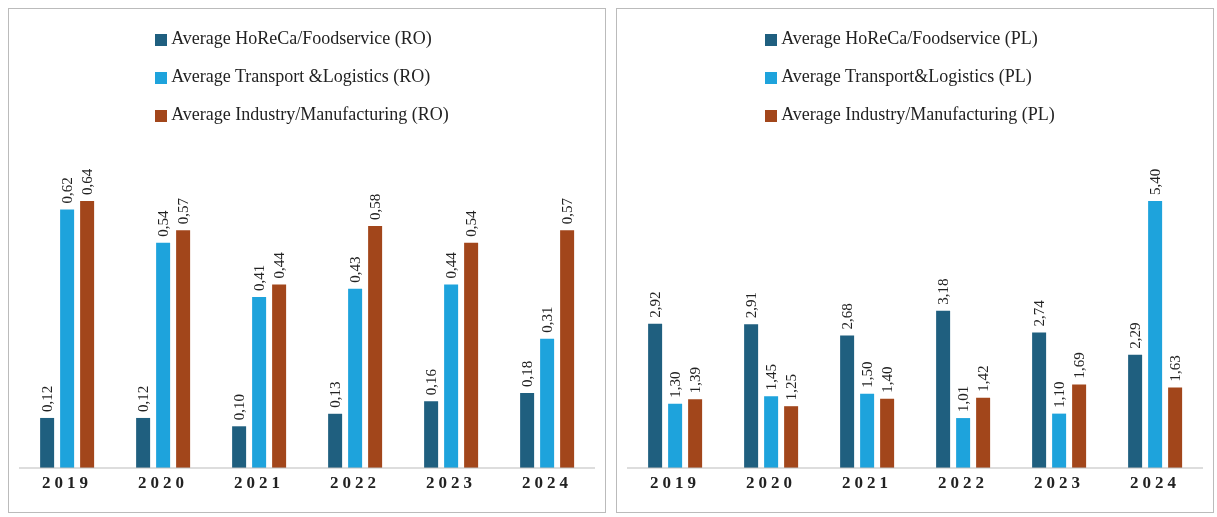 The width and height of the screenshot is (1217, 517). What do you see at coordinates (906, 76) in the screenshot?
I see `legend-label: Average Transport&Logistics (PL)` at bounding box center [906, 76].